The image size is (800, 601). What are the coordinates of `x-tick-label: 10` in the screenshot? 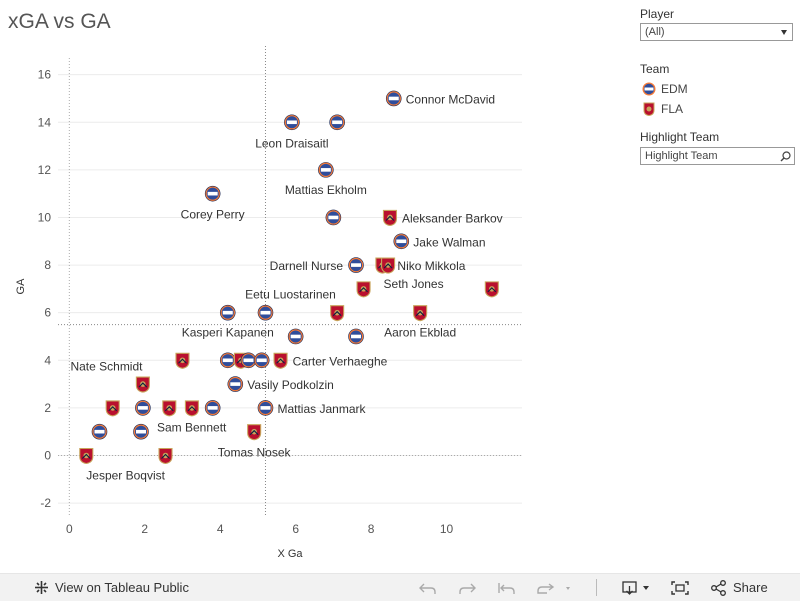 It's located at (447, 529).